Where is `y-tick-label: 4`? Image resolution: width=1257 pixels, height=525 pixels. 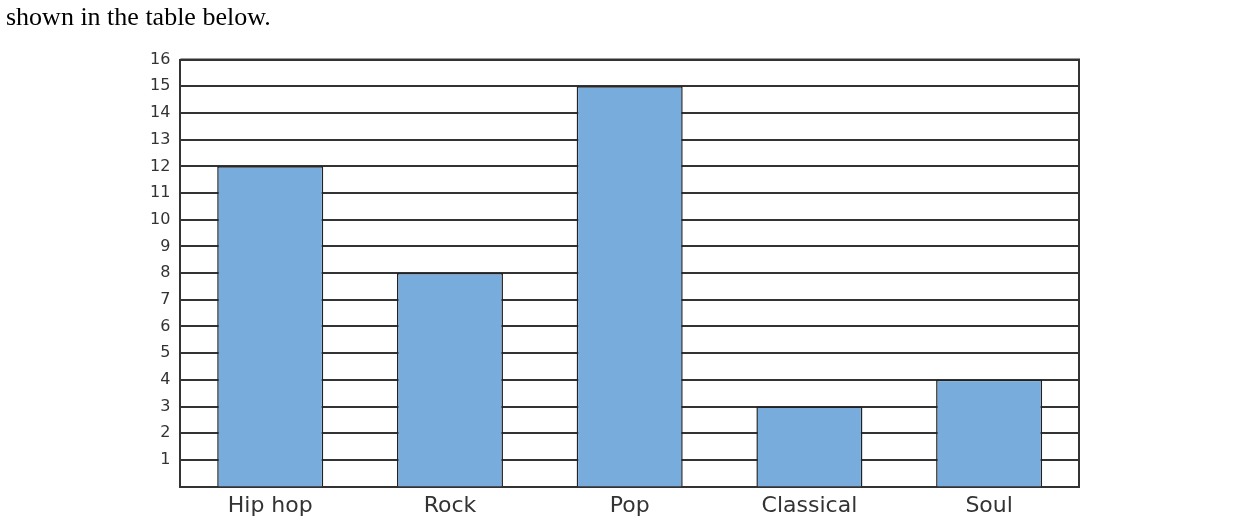 y-tick-label: 4 is located at coordinates (165, 379).